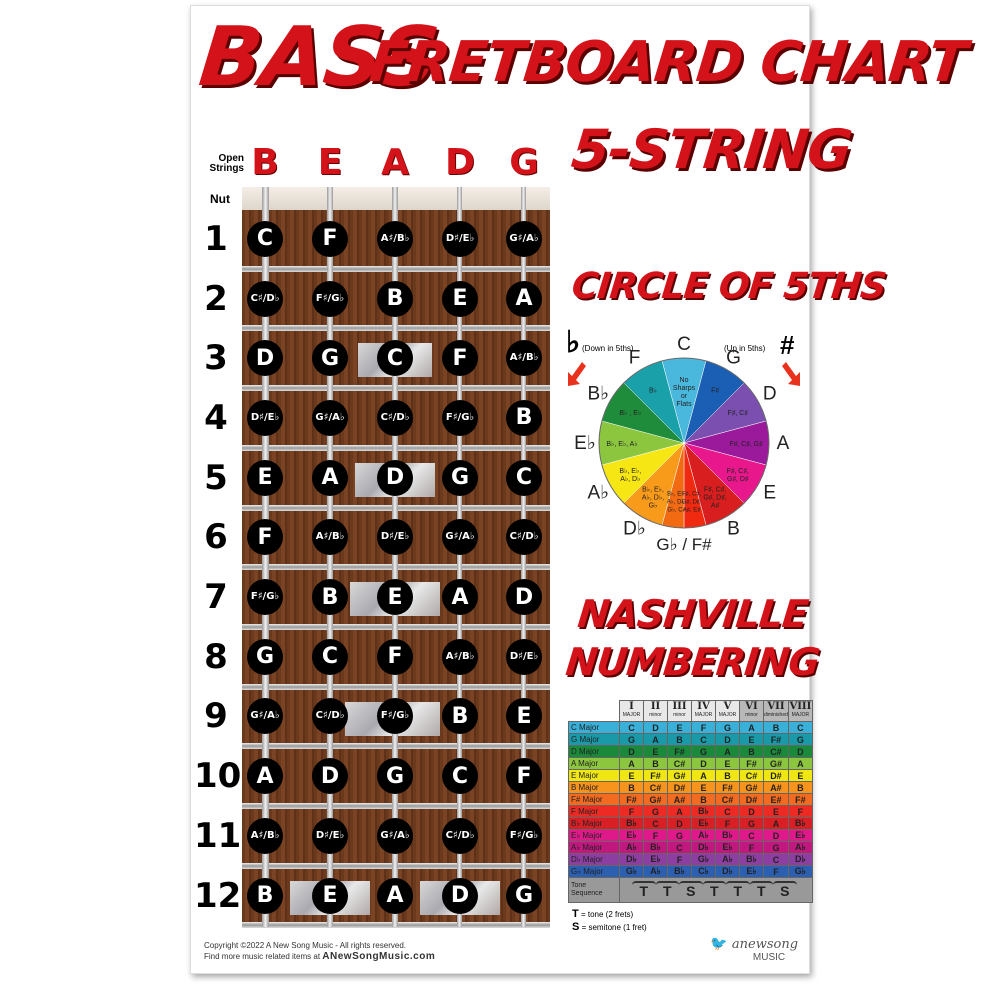 The width and height of the screenshot is (1000, 987). I want to click on site-link: ANewSongMusic.com, so click(379, 956).